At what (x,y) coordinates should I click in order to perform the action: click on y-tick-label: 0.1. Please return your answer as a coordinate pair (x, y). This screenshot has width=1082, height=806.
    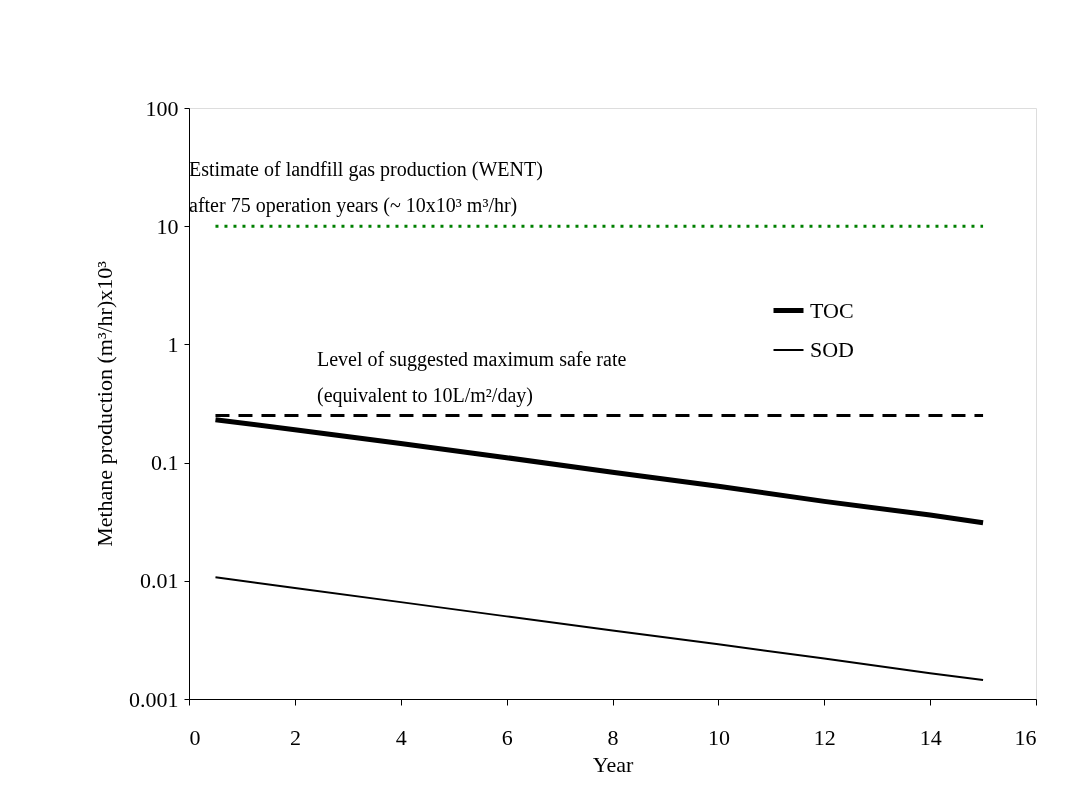
    Looking at the image, I should click on (165, 463).